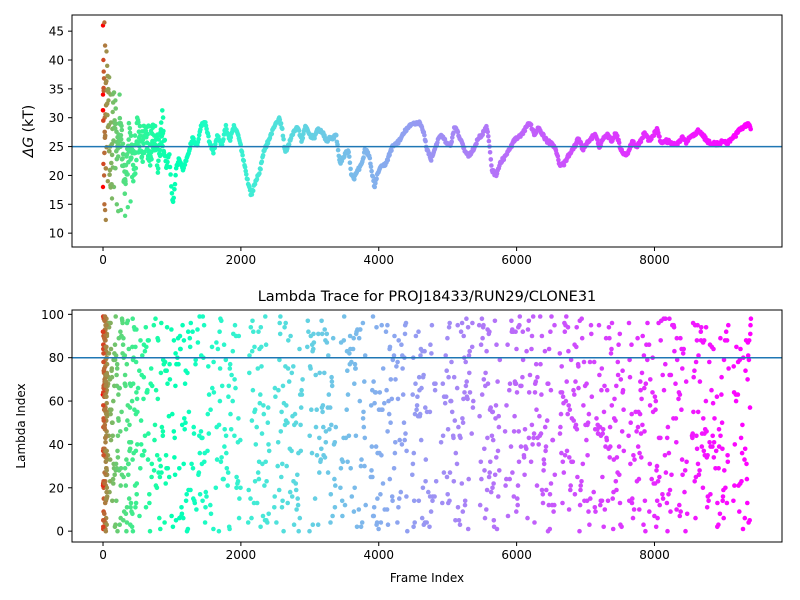 The height and width of the screenshot is (600, 800). What do you see at coordinates (29, 131) in the screenshot?
I see `delta-g-y-axis-label: ΔG (kT)` at bounding box center [29, 131].